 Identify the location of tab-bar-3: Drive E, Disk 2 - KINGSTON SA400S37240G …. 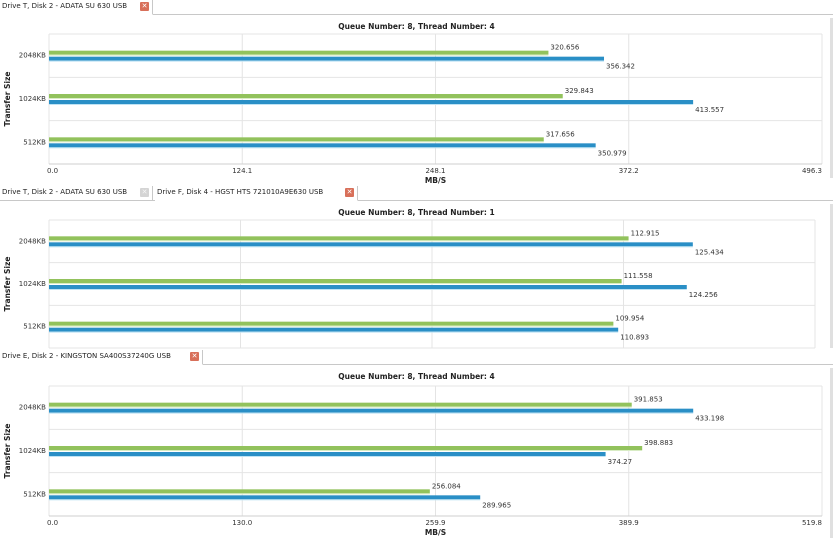
(416, 357).